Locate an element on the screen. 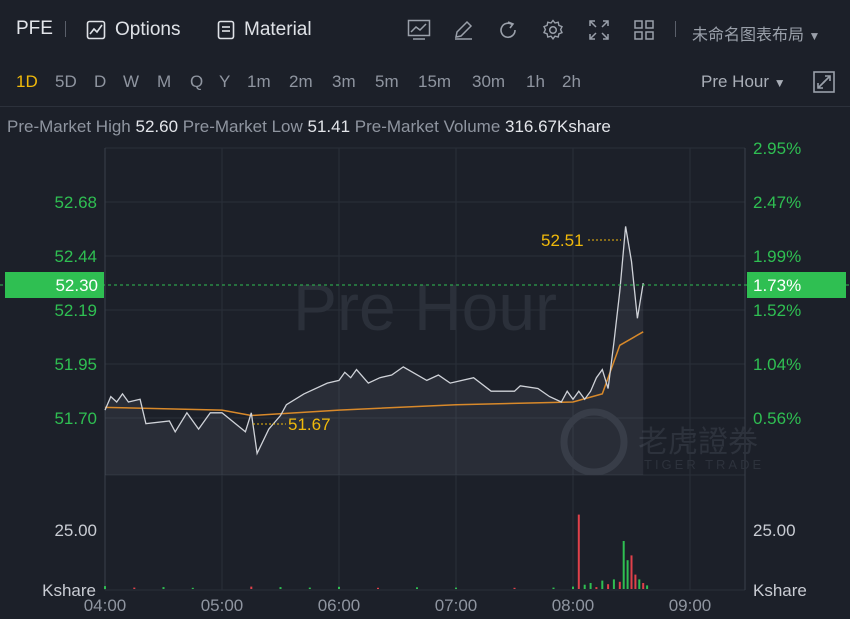 The width and height of the screenshot is (850, 619). time-tick: 04:00 is located at coordinates (105, 605).